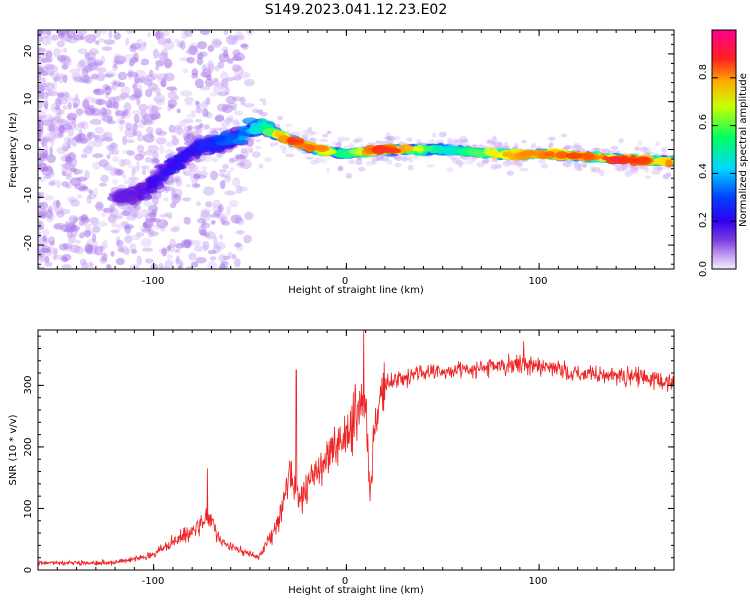 The width and height of the screenshot is (750, 600). I want to click on spectrogram-xtick-label: 0, so click(345, 281).